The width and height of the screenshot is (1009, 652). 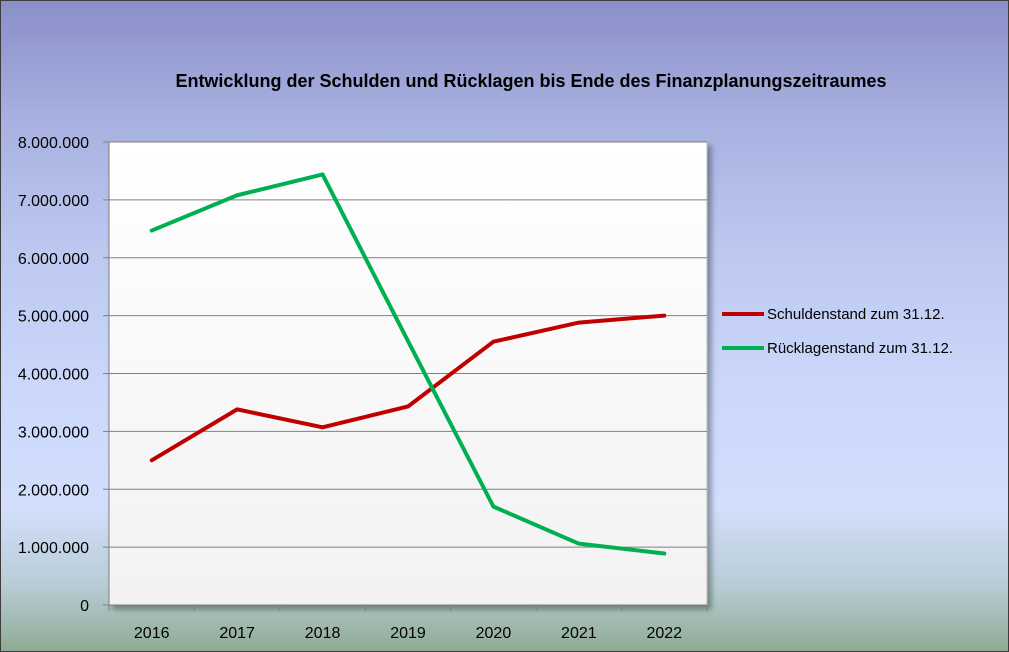 I want to click on y-tick-label: 3.000.000, so click(x=53, y=432).